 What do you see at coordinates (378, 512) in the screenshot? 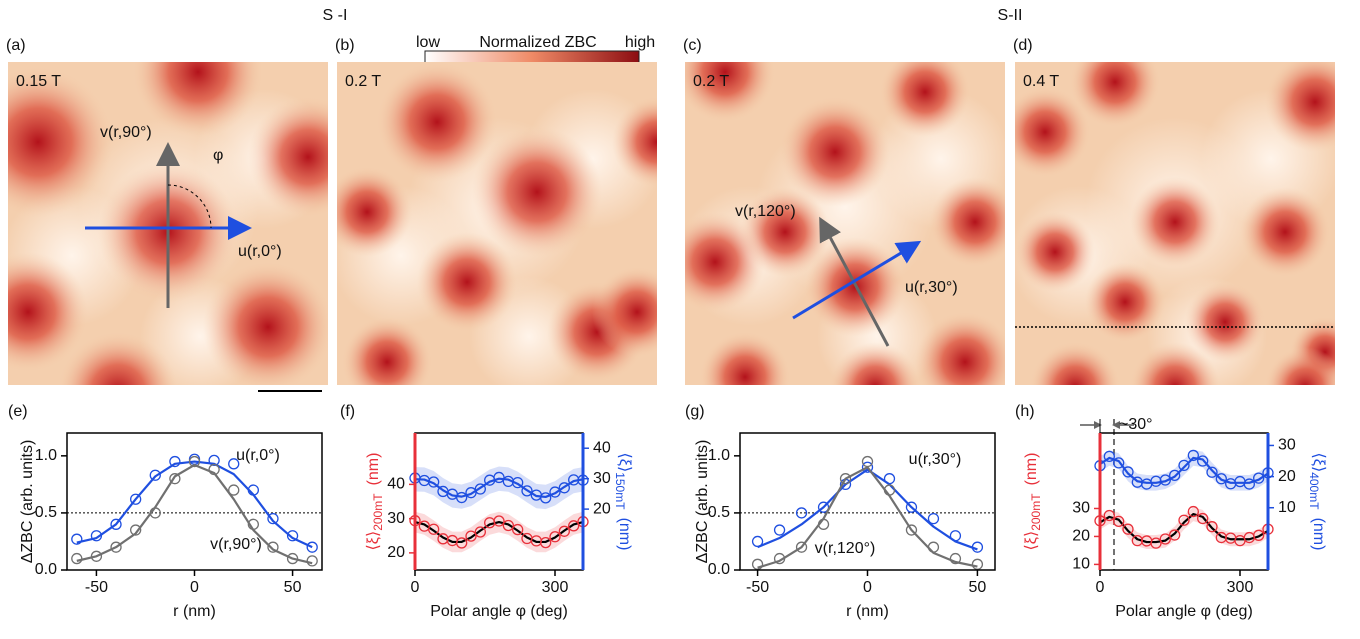
I see `y-axis-label-sub: 200mT` at bounding box center [378, 512].